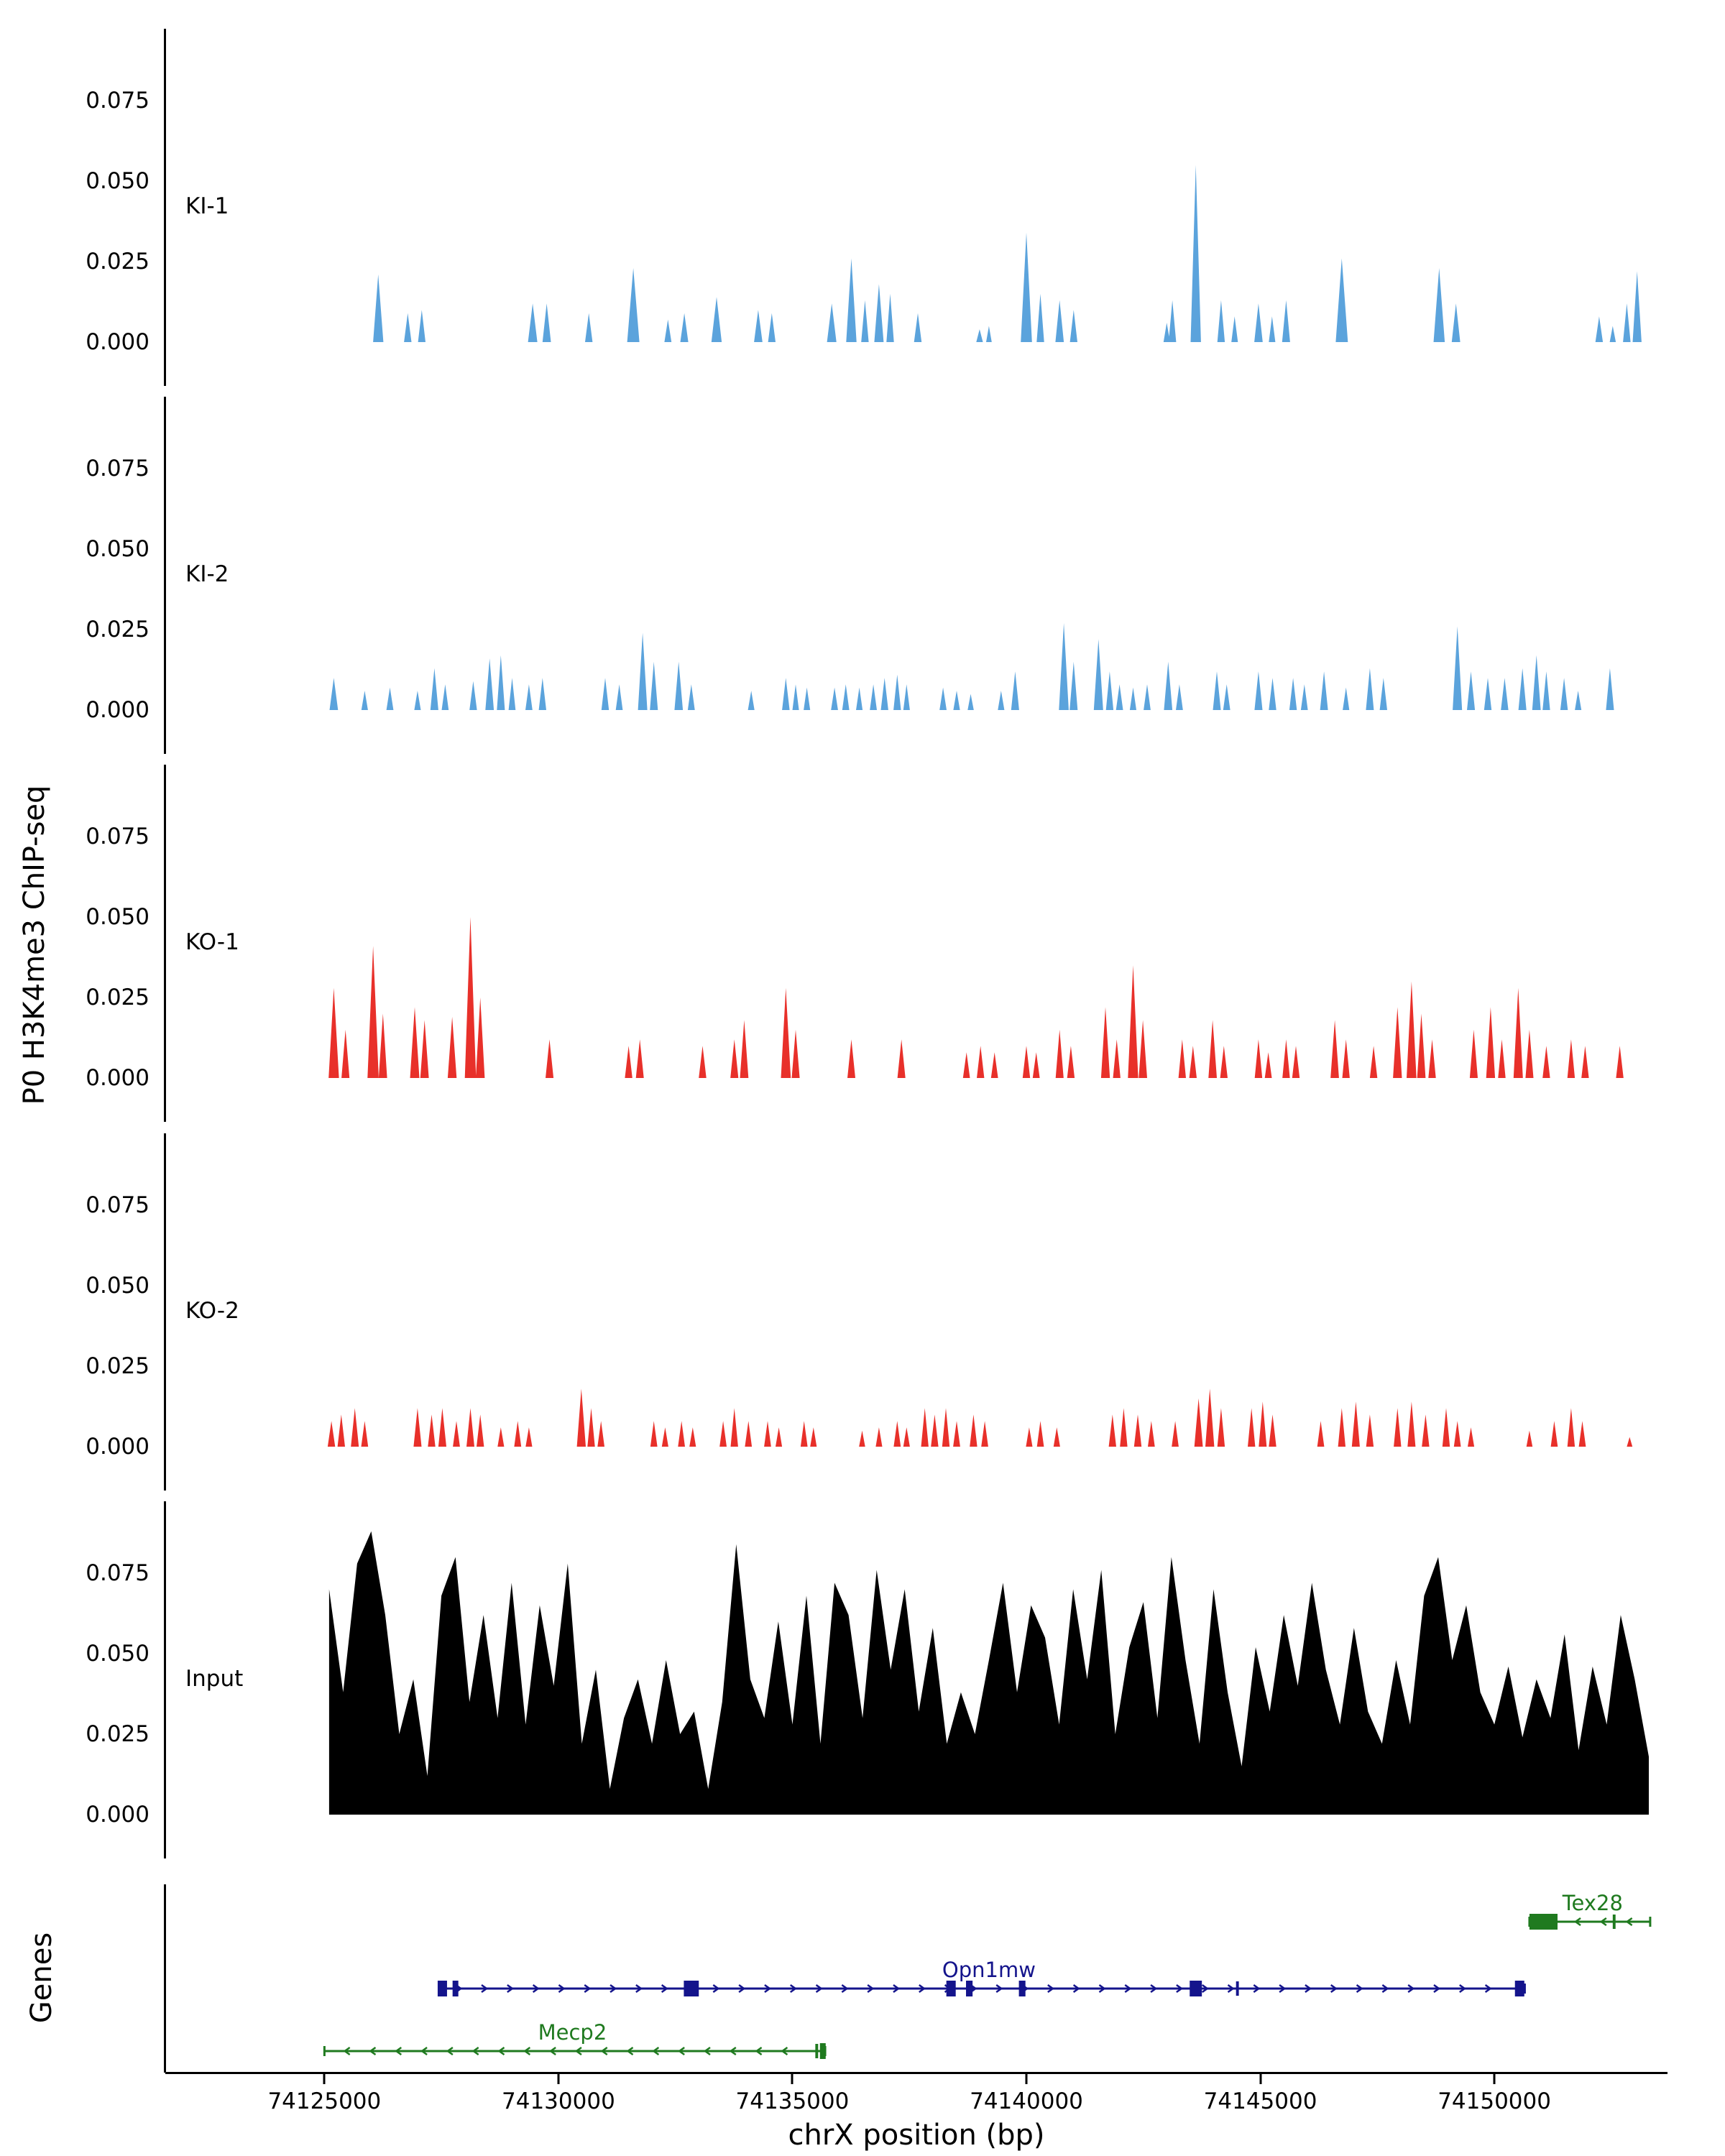 Image resolution: width=1725 pixels, height=2156 pixels. What do you see at coordinates (981, 1977) in the screenshot?
I see `gene-opn1mw: Opn1mw` at bounding box center [981, 1977].